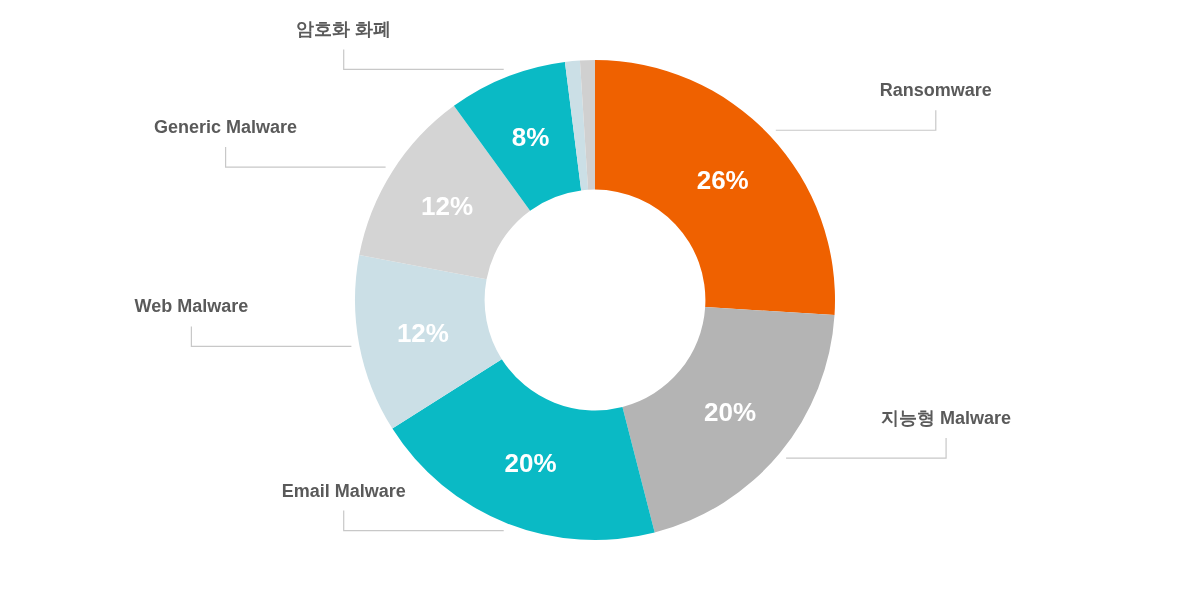 This screenshot has width=1200, height=600. What do you see at coordinates (191, 306) in the screenshot?
I see `slice-label: Web Malware` at bounding box center [191, 306].